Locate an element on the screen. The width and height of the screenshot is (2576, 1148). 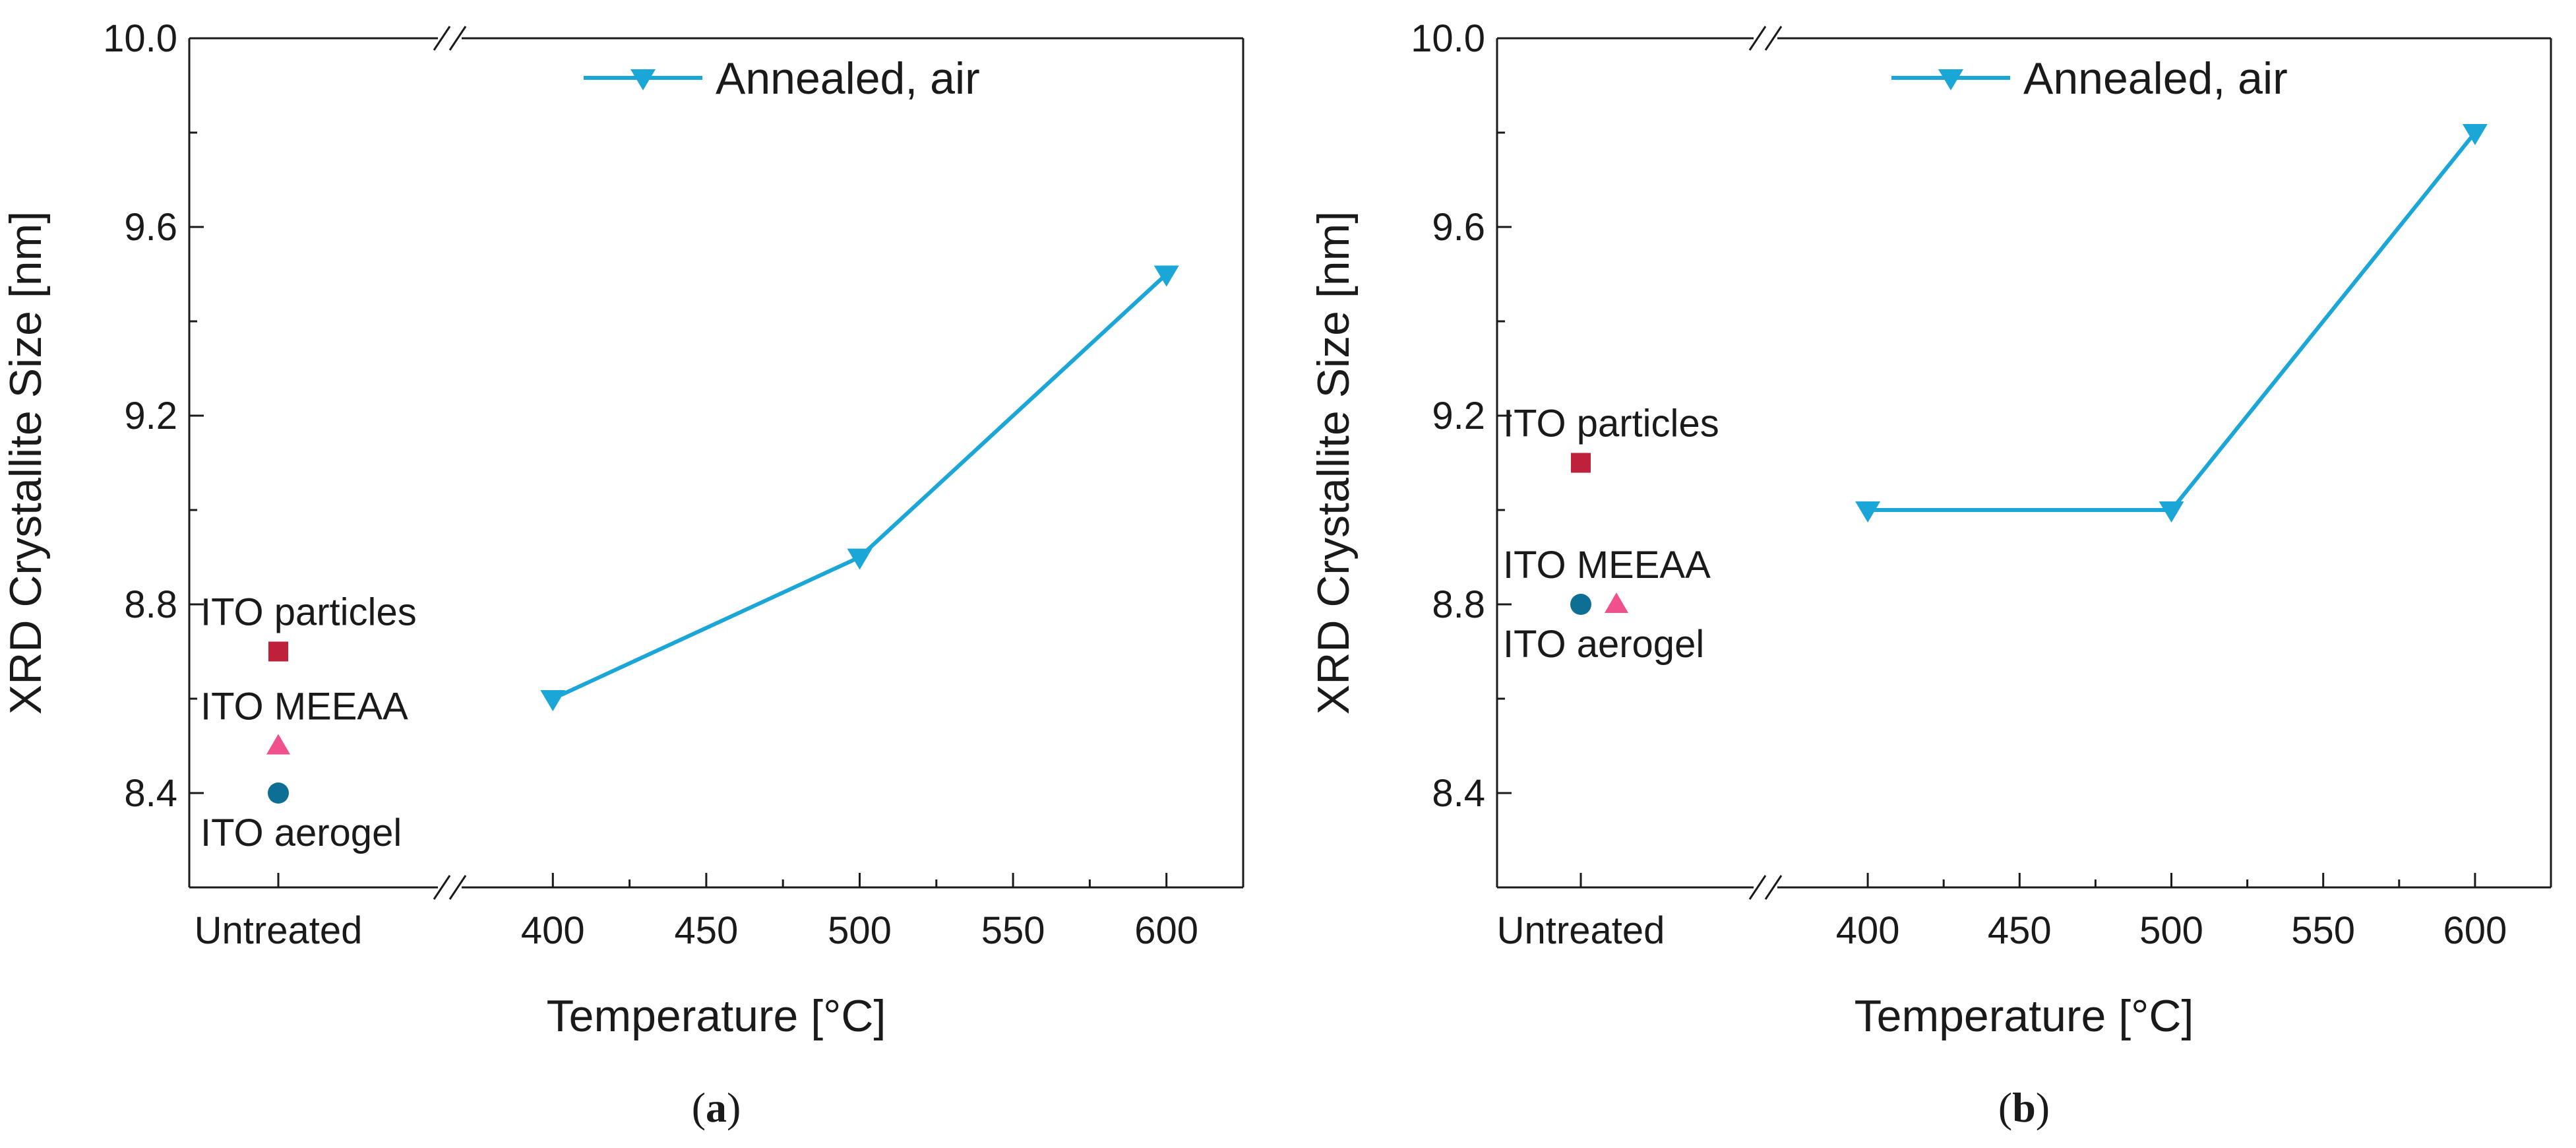
panel-label: (a) is located at coordinates (716, 1107).